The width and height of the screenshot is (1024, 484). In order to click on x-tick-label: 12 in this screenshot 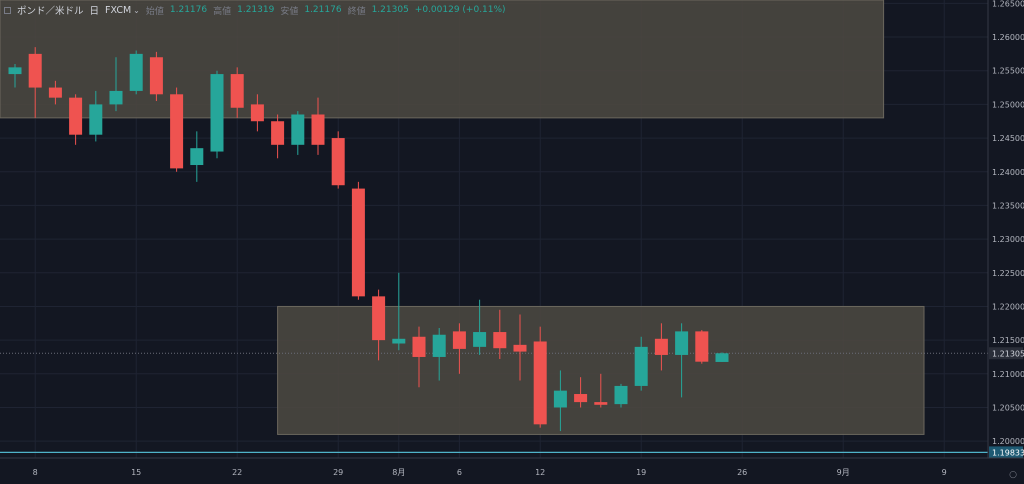, I will do `click(540, 472)`.